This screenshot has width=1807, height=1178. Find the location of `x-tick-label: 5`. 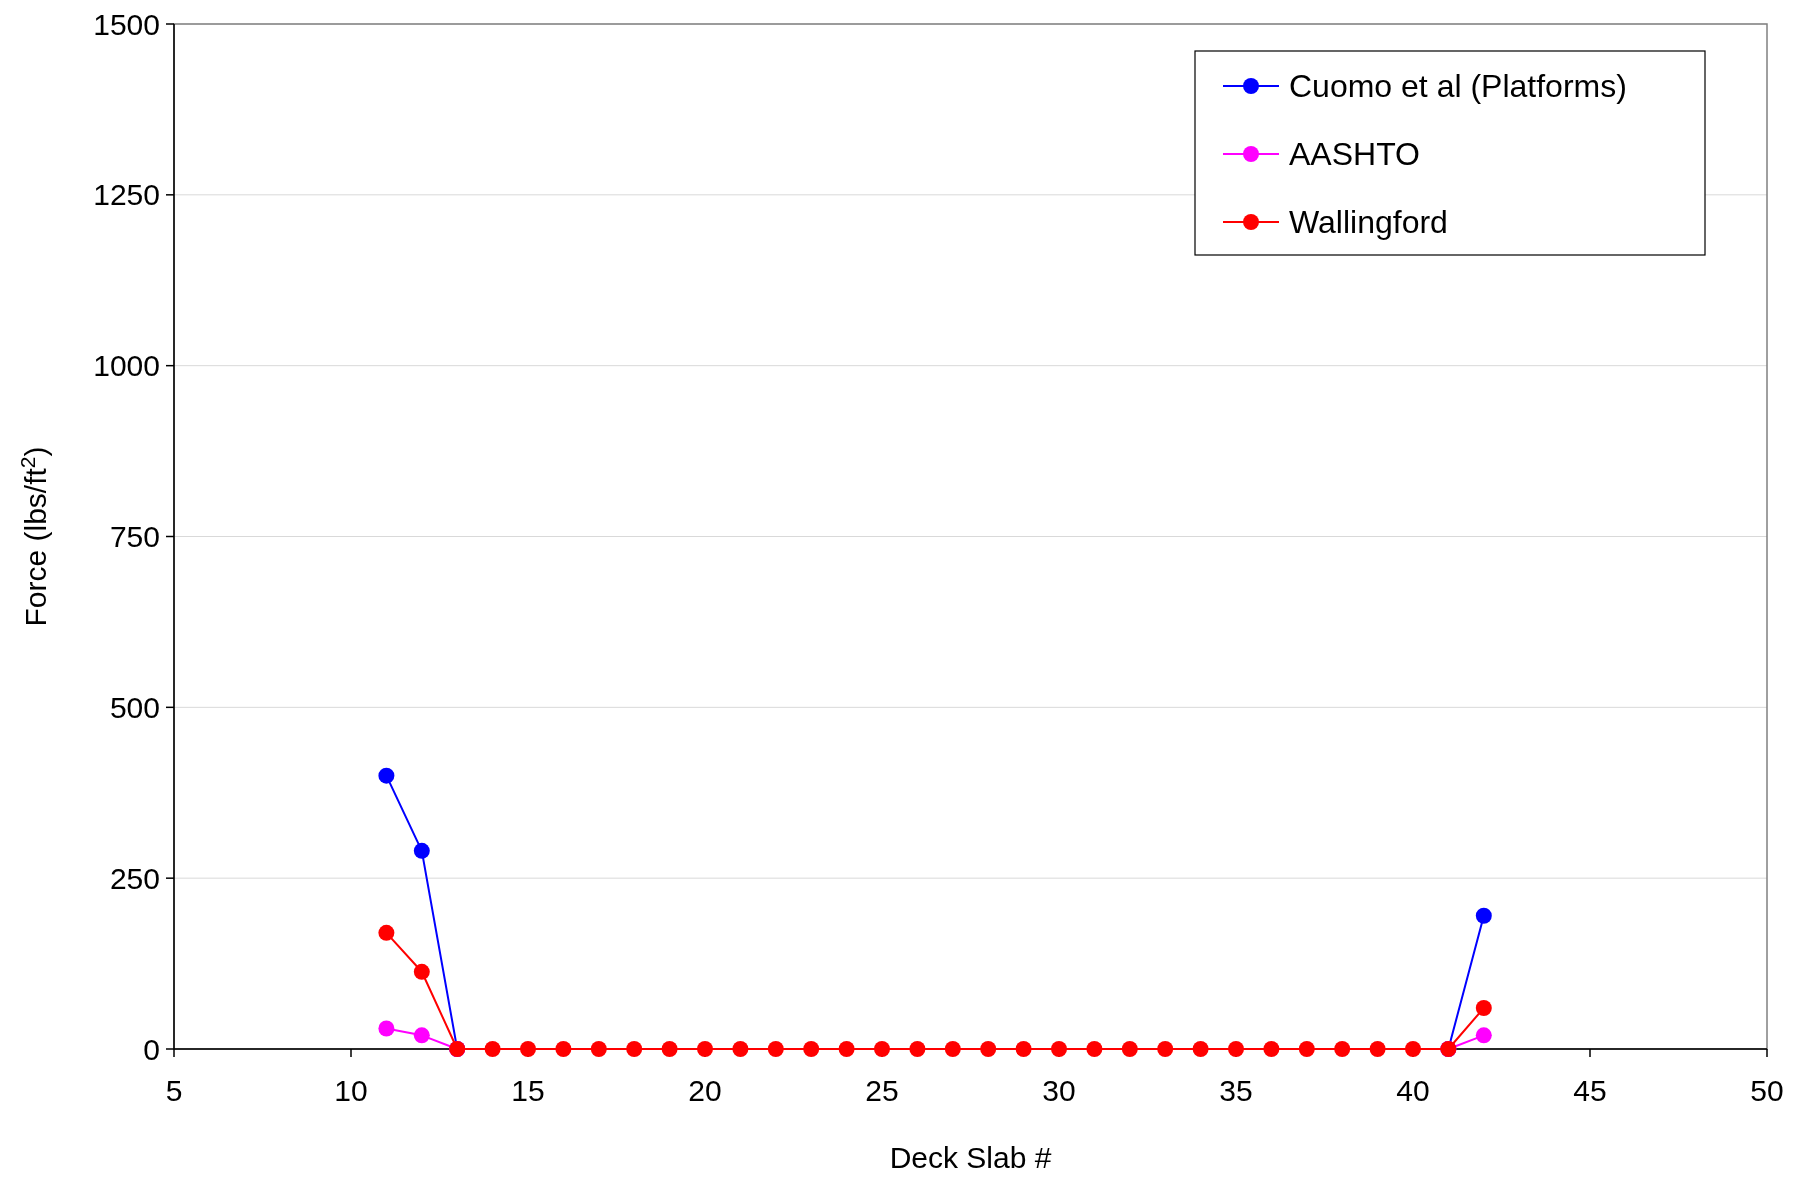

x-tick-label: 5 is located at coordinates (174, 1090).